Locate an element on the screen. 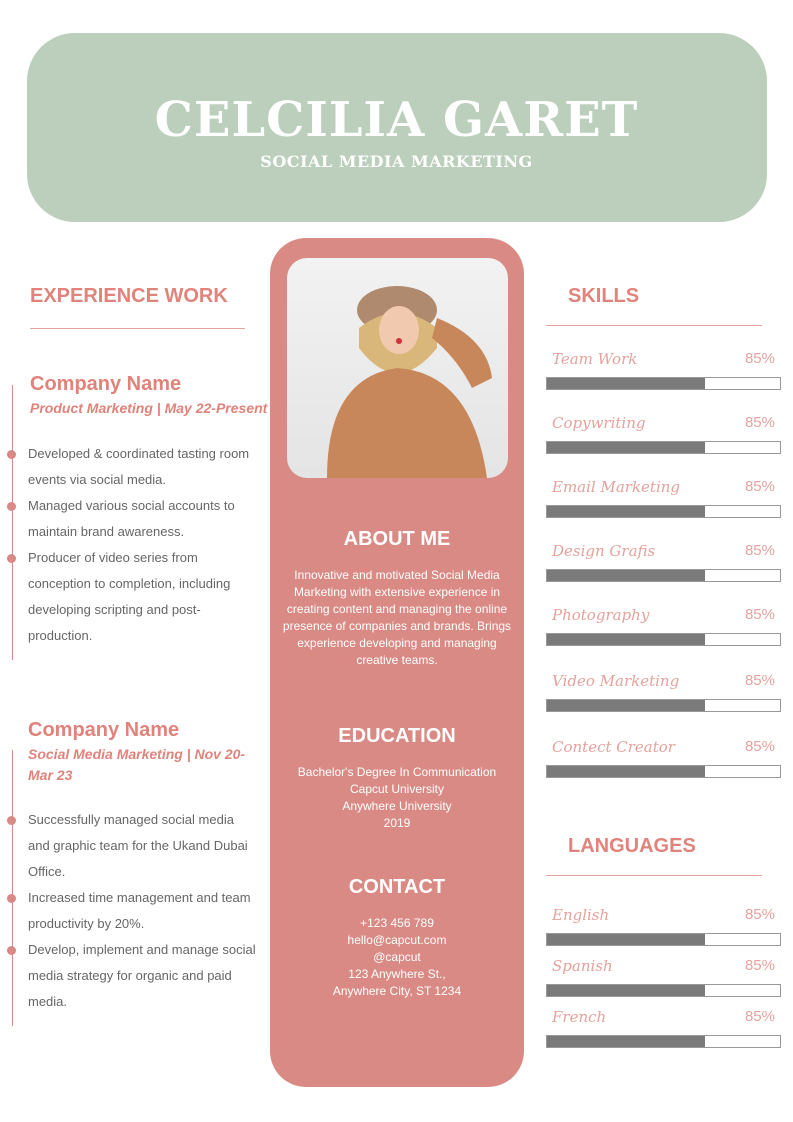  contact-handle: @capcut is located at coordinates (397, 957).